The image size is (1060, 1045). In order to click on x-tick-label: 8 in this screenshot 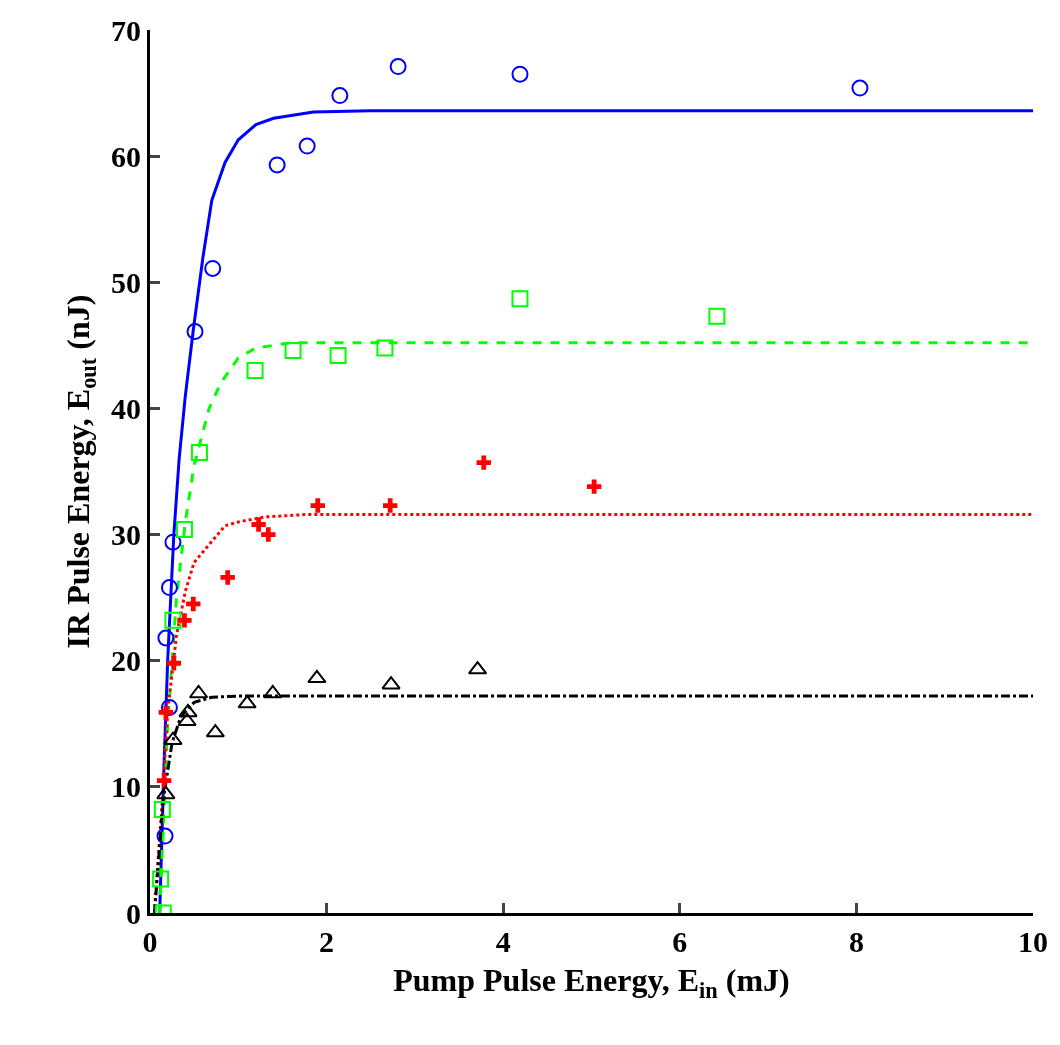, I will do `click(856, 941)`.